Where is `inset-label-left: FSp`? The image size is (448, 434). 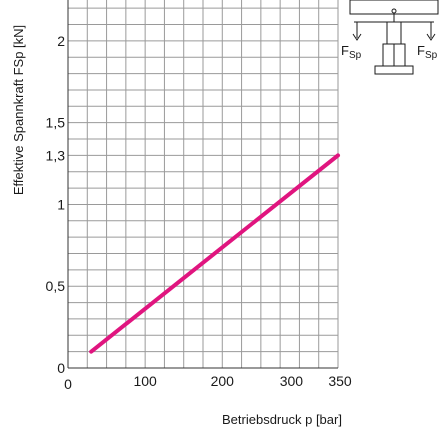 inset-label-left: FSp is located at coordinates (351, 52).